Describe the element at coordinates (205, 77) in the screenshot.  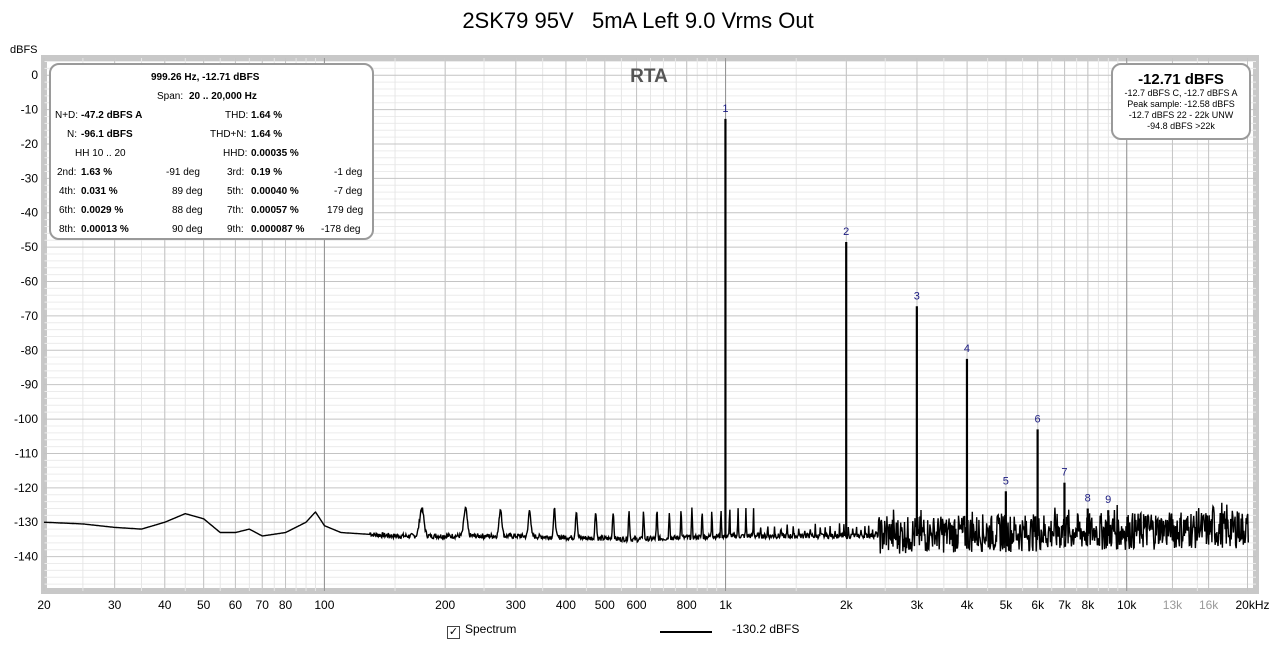
I see `peak-freq-level: 999.26 Hz, -12.71 dBFS` at that location.